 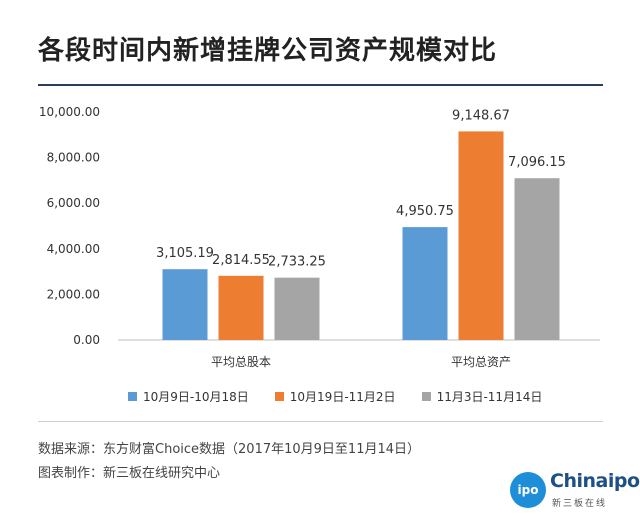 I want to click on y-tick-label: 2,000.00, so click(x=73, y=294).